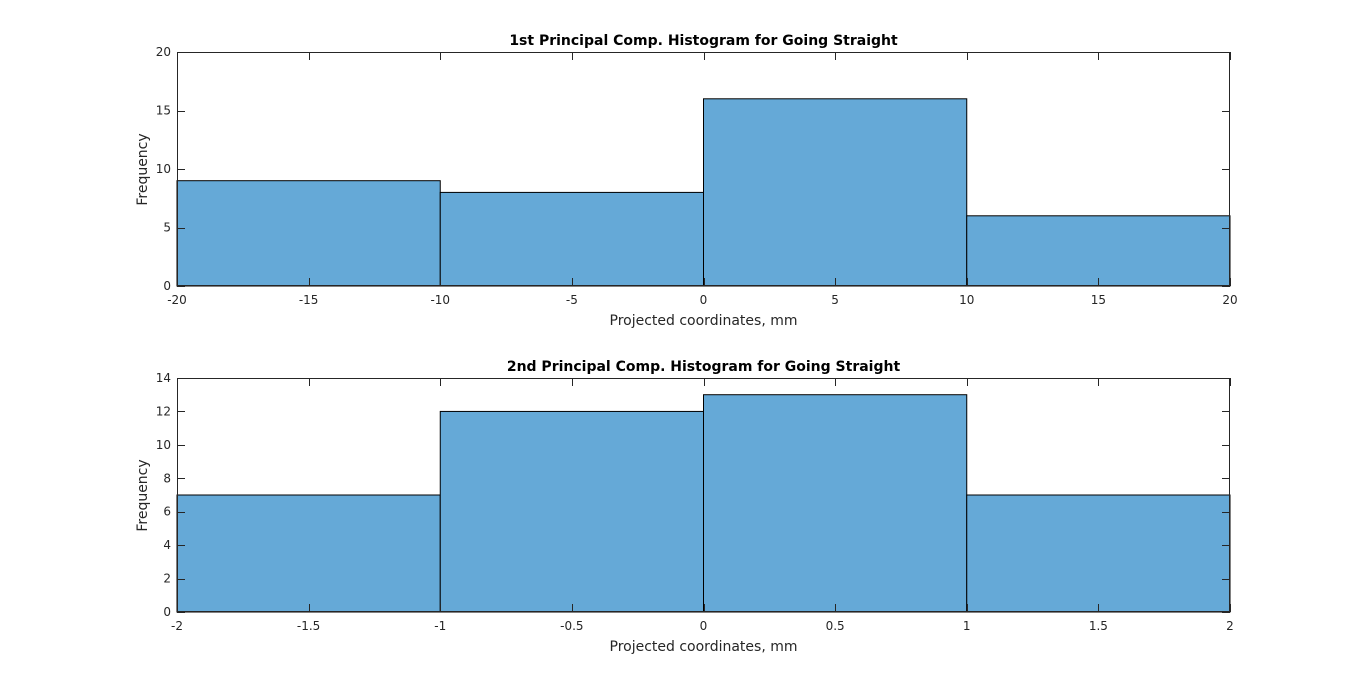  What do you see at coordinates (967, 626) in the screenshot?
I see `x-tick-label: 1` at bounding box center [967, 626].